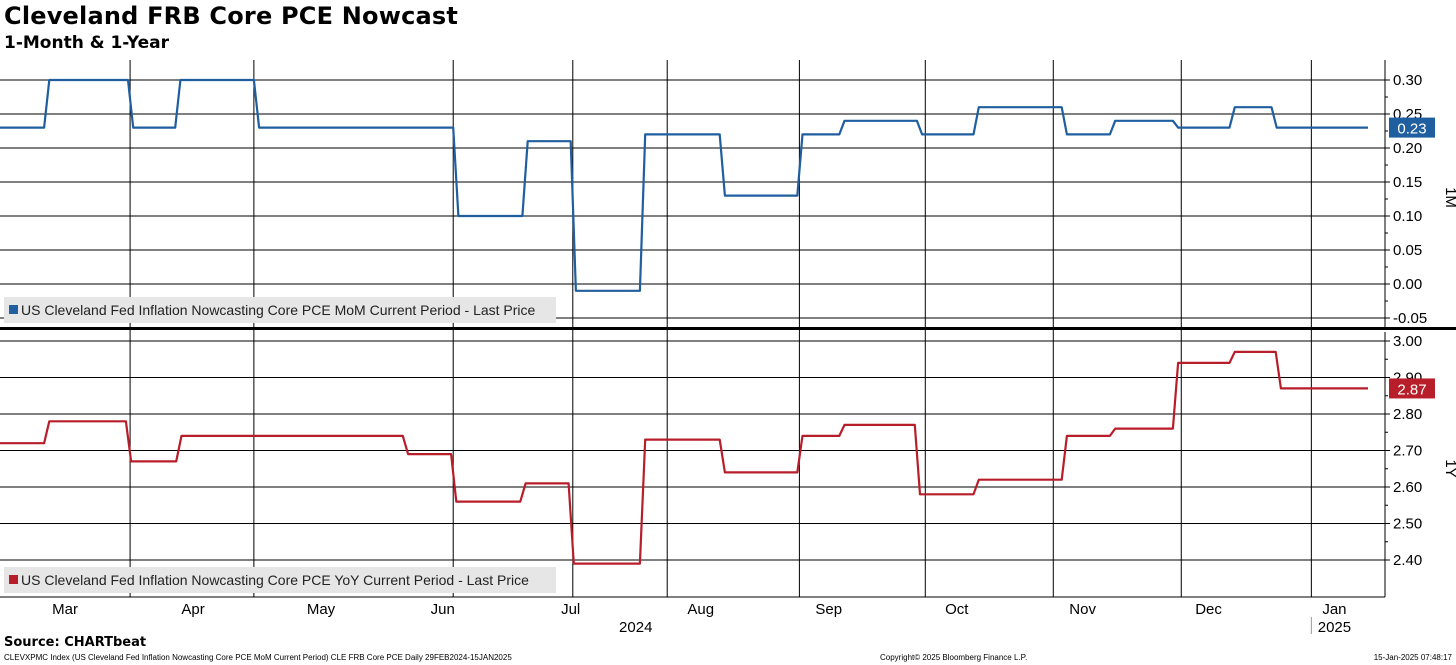  Describe the element at coordinates (828, 609) in the screenshot. I see `x-tick-label: Sep` at that location.